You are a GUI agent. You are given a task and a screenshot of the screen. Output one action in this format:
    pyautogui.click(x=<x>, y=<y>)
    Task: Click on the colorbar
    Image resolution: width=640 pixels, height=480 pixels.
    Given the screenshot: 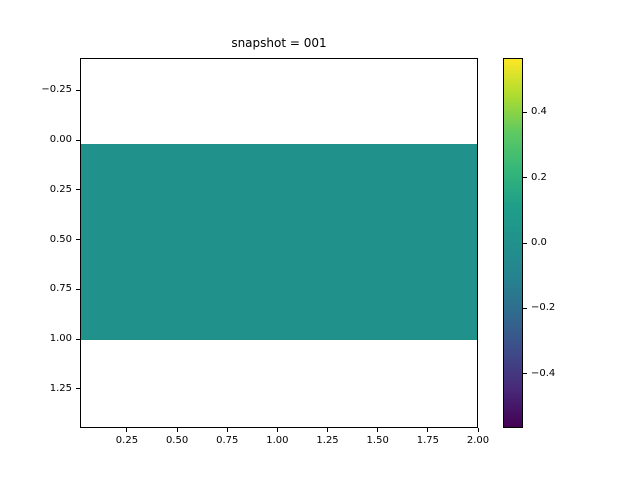 What is the action you would take?
    pyautogui.click(x=513, y=243)
    